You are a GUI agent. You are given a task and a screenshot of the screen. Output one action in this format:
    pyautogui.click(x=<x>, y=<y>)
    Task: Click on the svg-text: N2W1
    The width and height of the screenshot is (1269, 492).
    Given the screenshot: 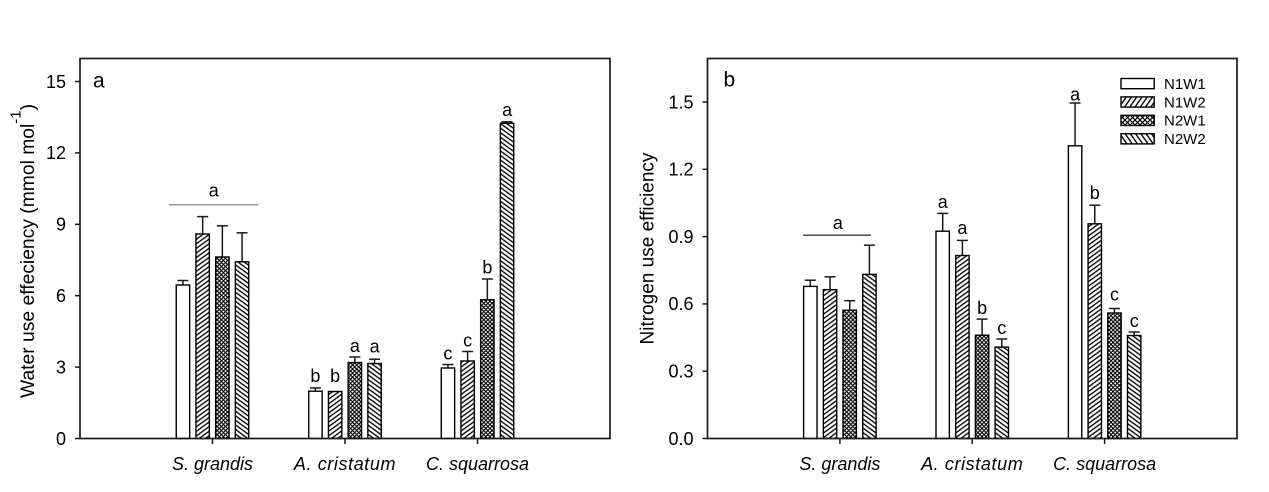 What is the action you would take?
    pyautogui.click(x=1185, y=121)
    